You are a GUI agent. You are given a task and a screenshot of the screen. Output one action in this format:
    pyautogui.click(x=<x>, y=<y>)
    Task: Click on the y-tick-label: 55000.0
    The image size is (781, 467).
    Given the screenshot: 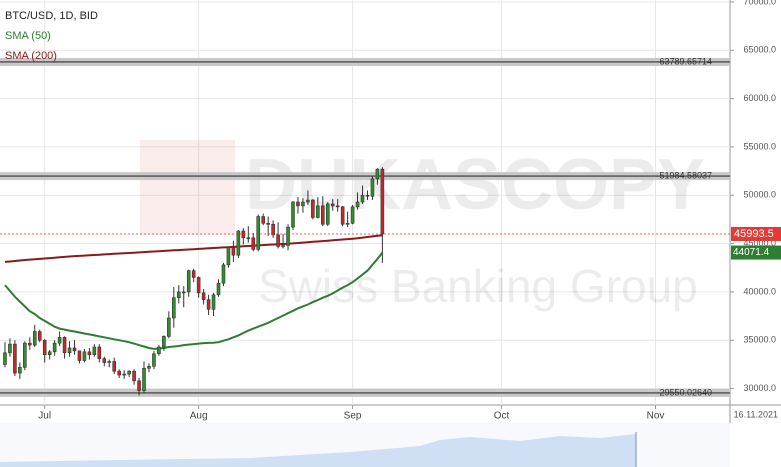 What is the action you would take?
    pyautogui.click(x=759, y=146)
    